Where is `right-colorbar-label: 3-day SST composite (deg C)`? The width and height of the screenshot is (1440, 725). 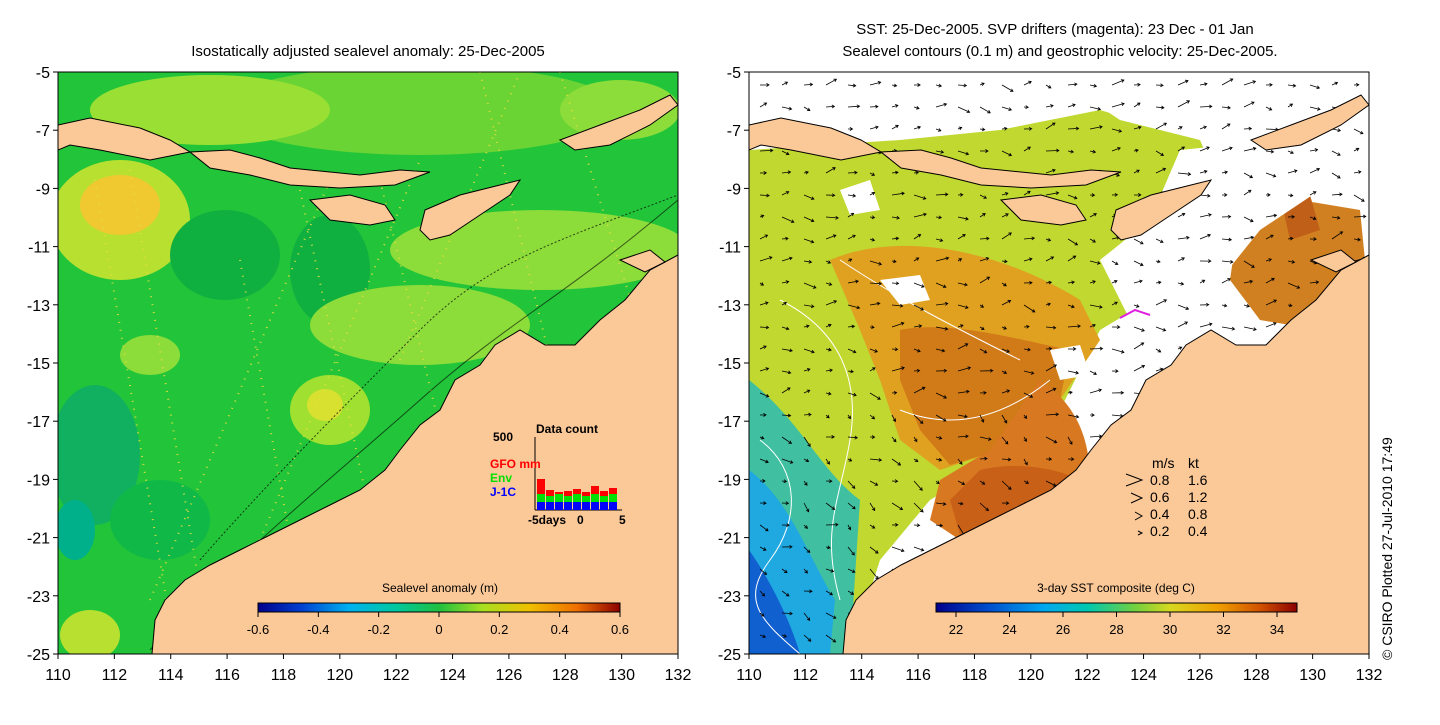
right-colorbar-label: 3-day SST composite (deg C) is located at coordinates (1116, 588).